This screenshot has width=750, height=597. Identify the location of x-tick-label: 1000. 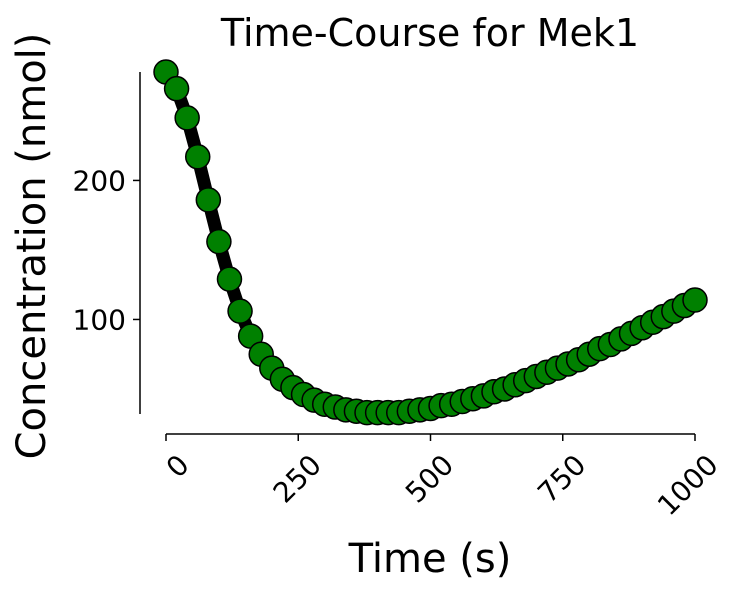
(688, 485).